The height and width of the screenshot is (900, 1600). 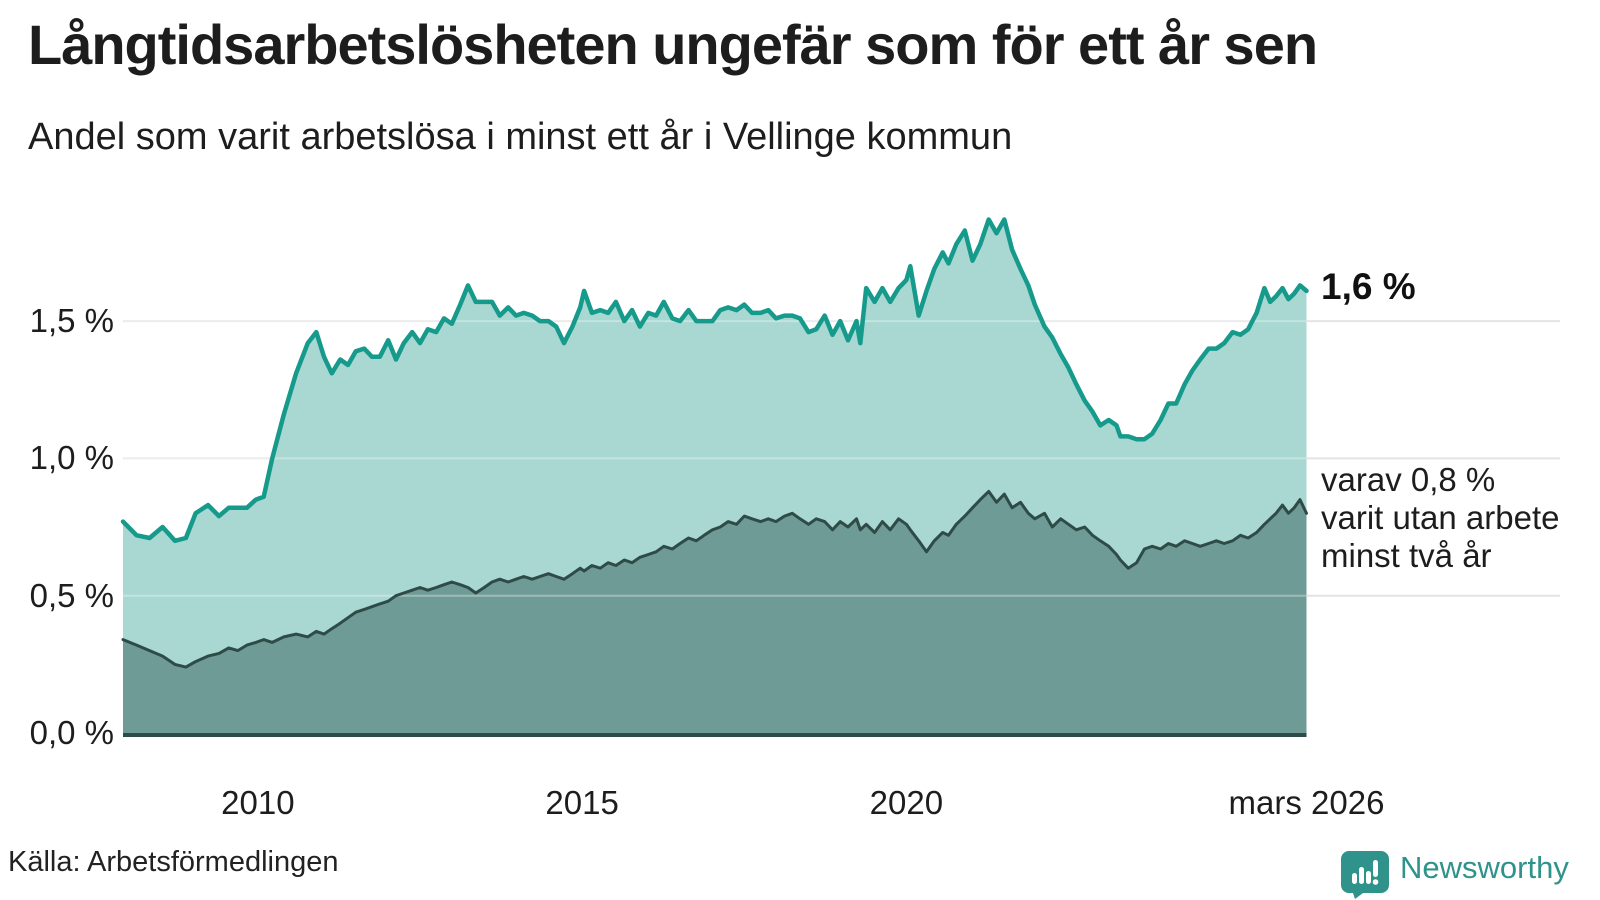 What do you see at coordinates (906, 802) in the screenshot?
I see `x-tick-label: 2020` at bounding box center [906, 802].